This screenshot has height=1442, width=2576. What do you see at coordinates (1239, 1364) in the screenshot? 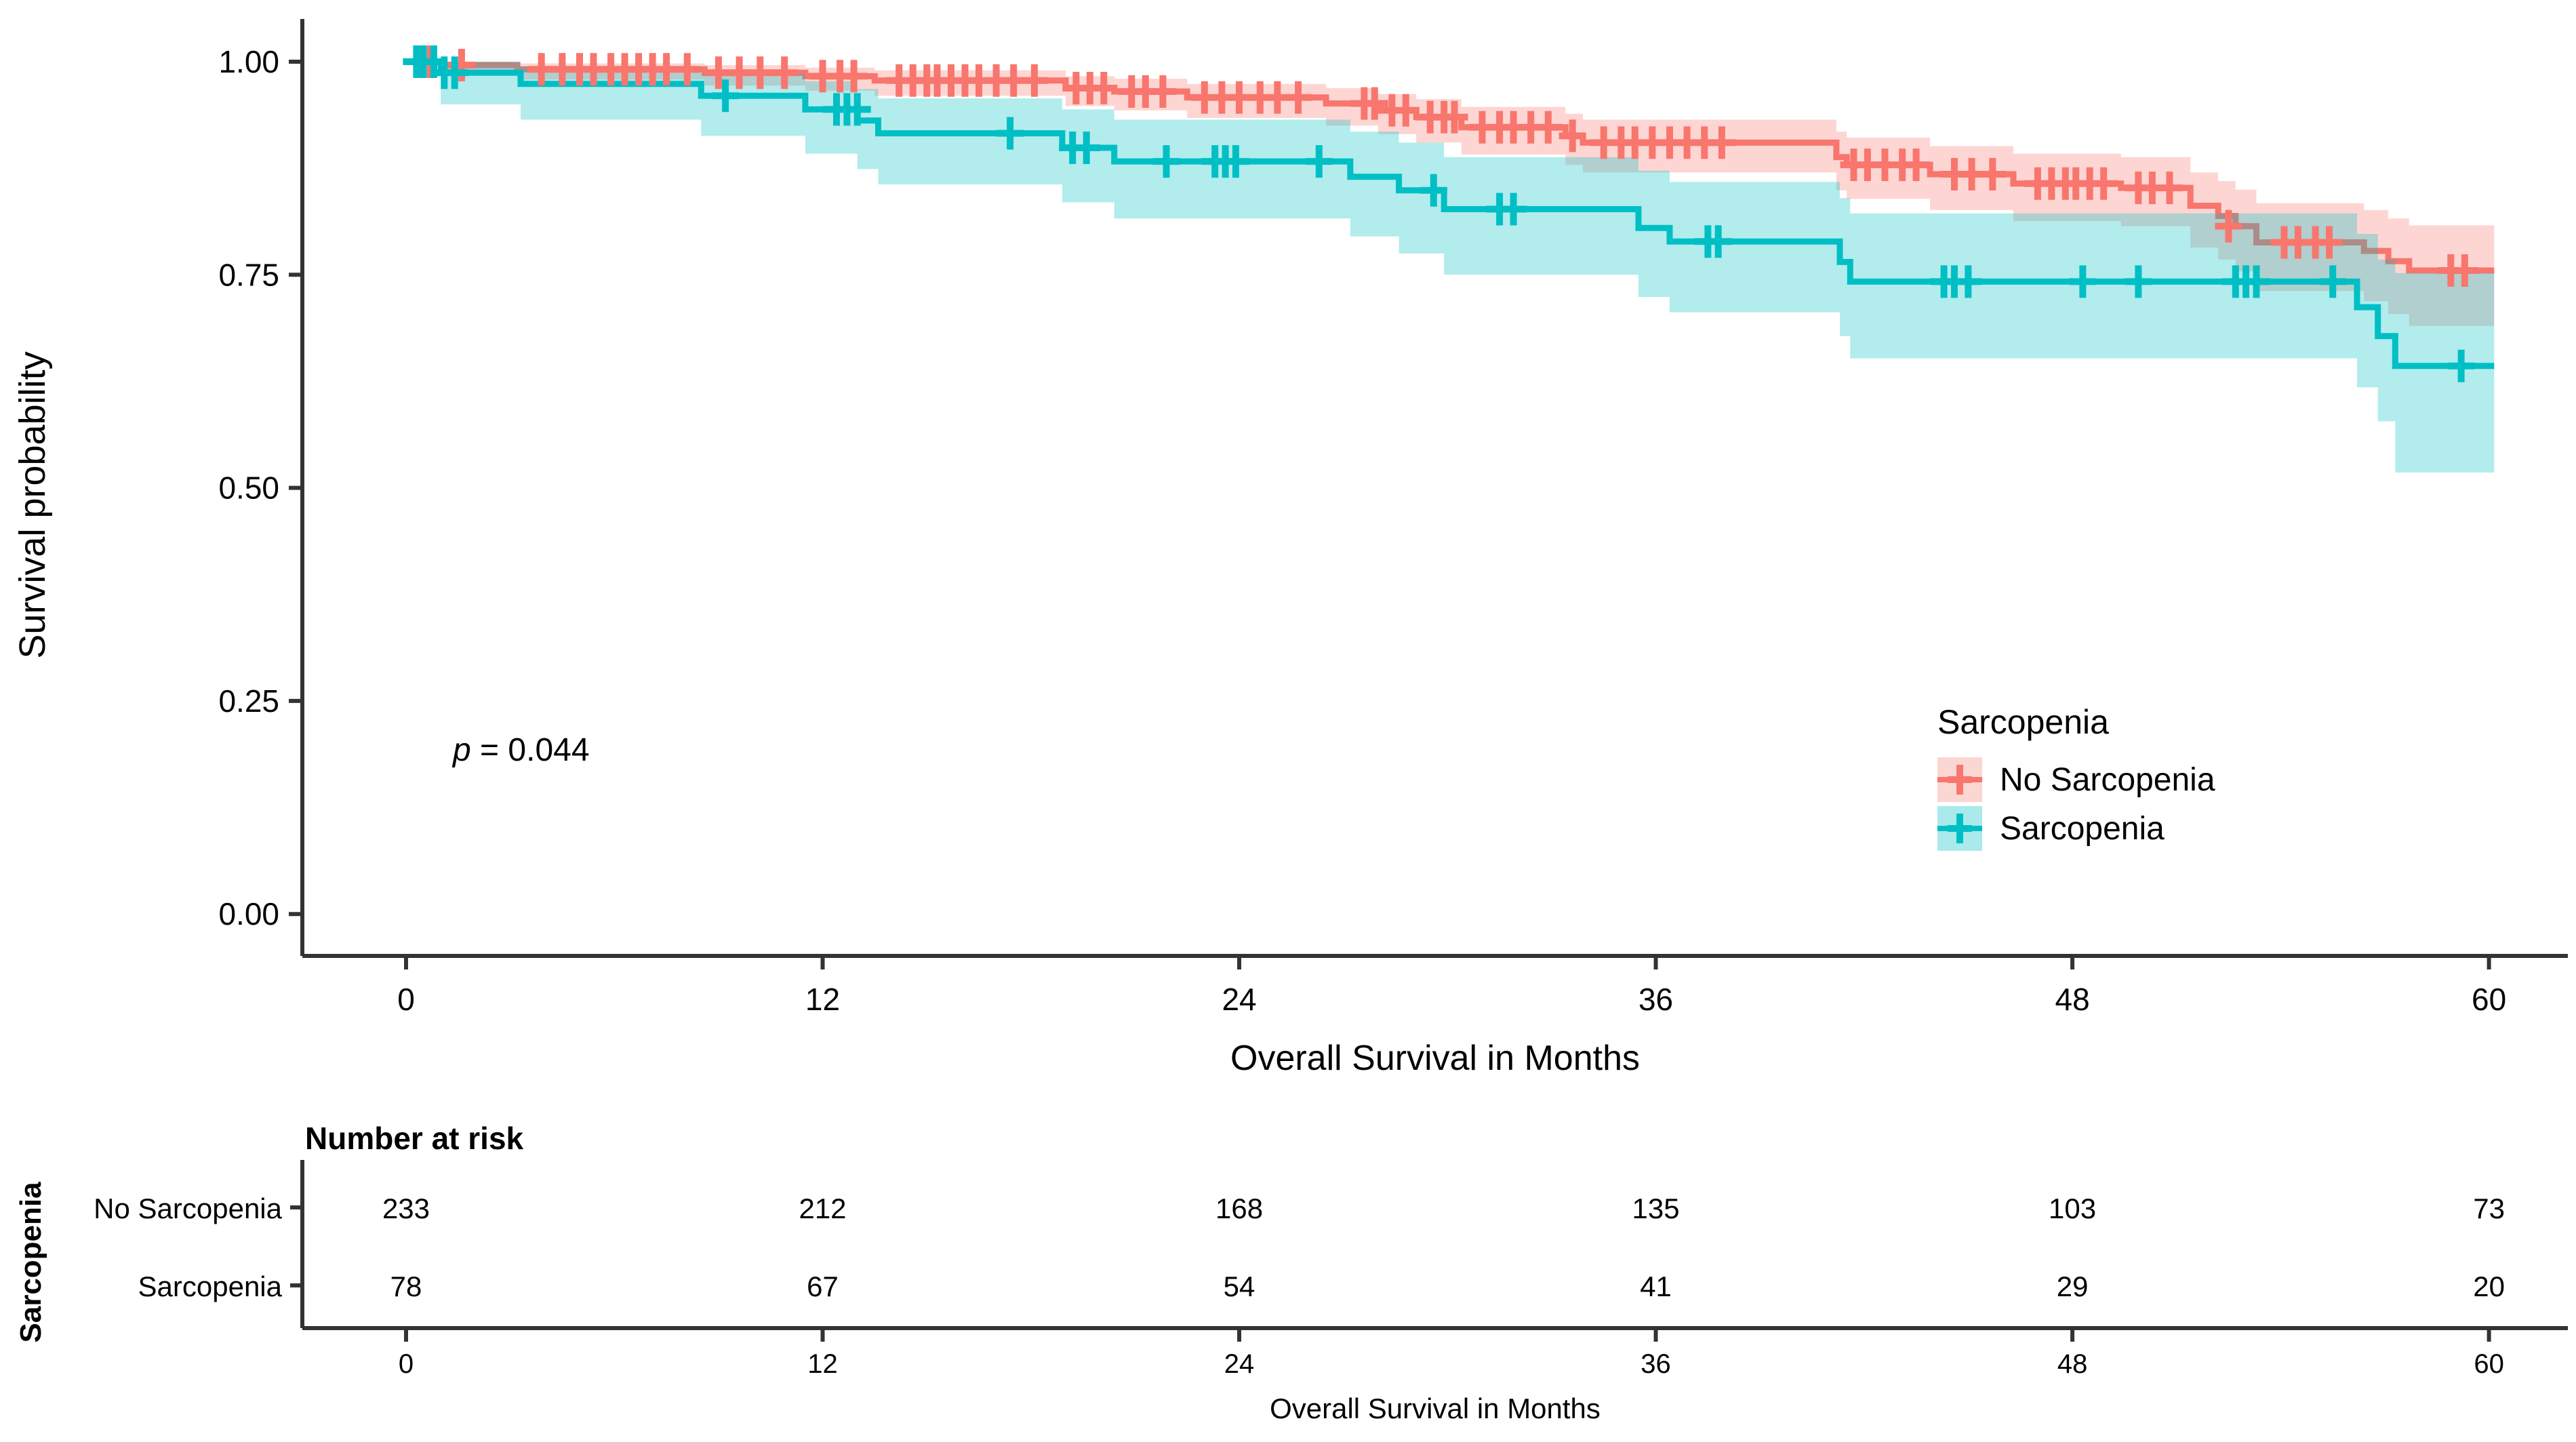
I see `risk-x-tick-label: 24` at bounding box center [1239, 1364].